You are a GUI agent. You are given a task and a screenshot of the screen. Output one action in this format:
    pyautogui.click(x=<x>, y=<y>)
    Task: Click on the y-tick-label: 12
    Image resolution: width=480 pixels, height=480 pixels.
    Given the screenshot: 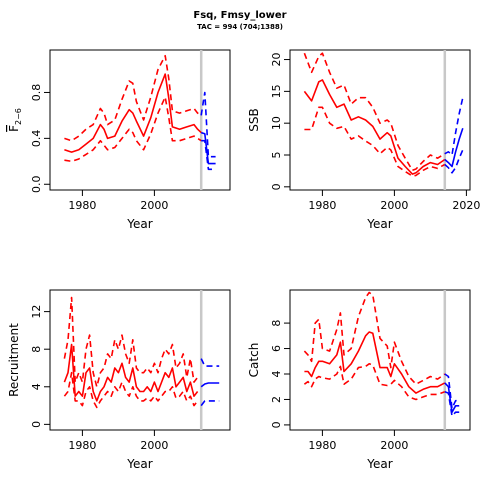 What is the action you would take?
    pyautogui.click(x=36, y=312)
    